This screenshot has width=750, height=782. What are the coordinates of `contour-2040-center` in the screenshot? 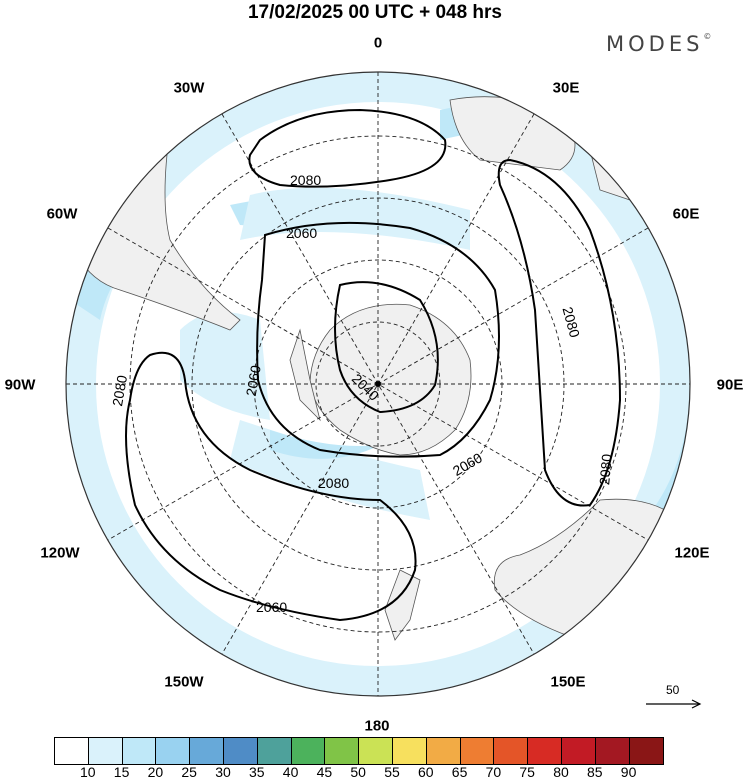 It's located at (386, 347).